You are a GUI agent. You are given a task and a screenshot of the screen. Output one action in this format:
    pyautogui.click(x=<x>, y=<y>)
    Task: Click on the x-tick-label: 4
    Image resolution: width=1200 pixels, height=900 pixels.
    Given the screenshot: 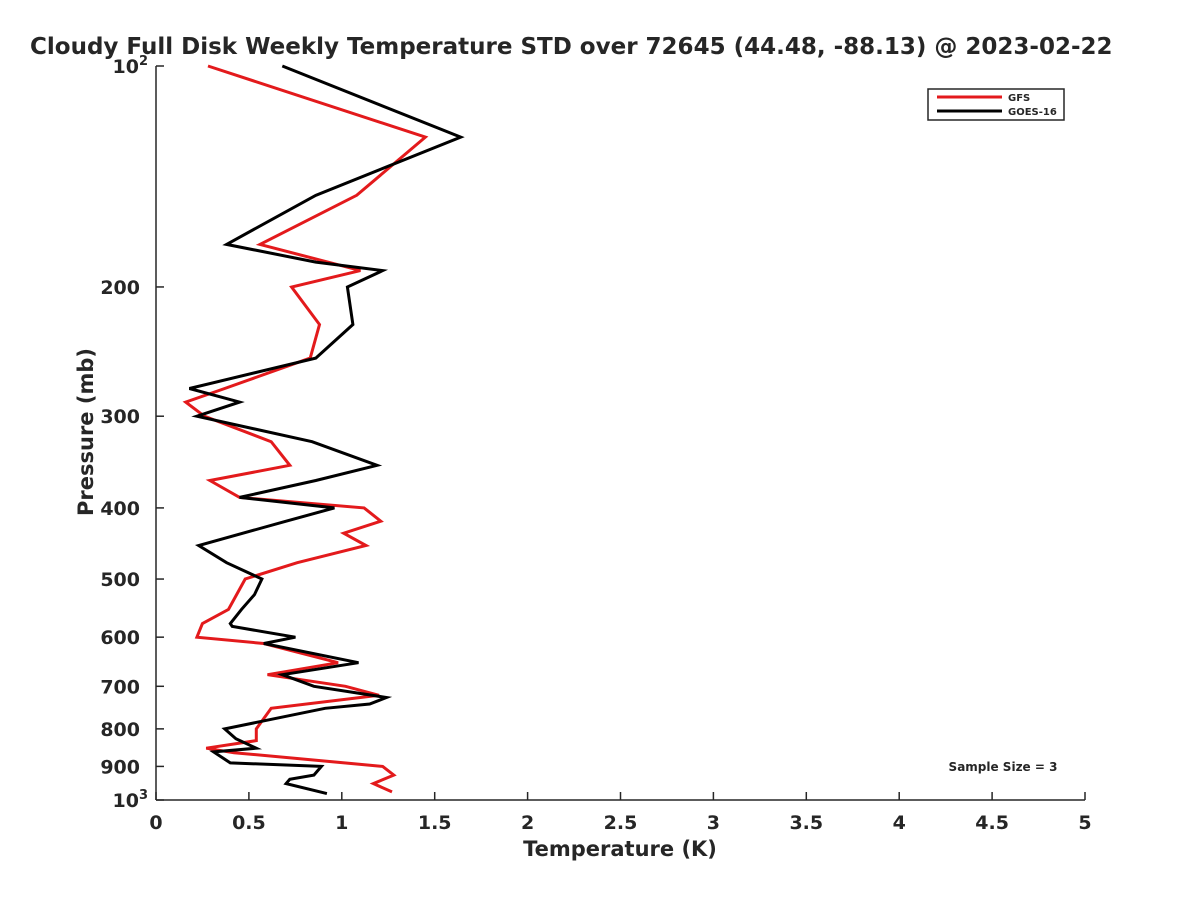 What is the action you would take?
    pyautogui.click(x=899, y=823)
    